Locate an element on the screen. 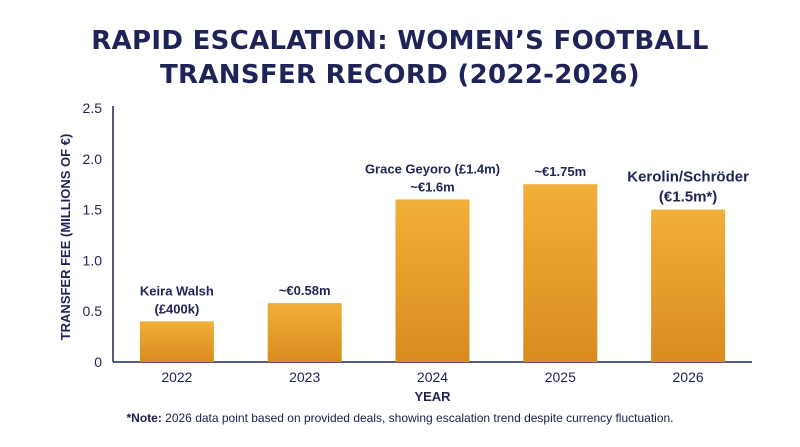 This screenshot has height=447, width=800. bar-2025 is located at coordinates (560, 273).